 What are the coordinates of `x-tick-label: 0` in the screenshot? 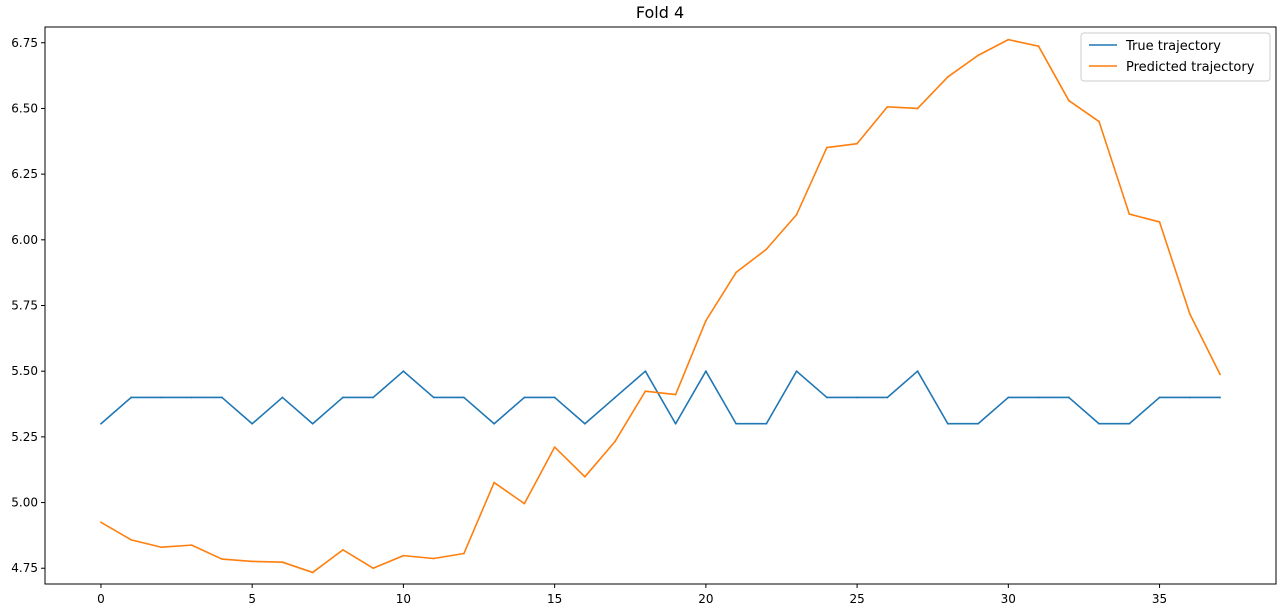 It's located at (101, 599).